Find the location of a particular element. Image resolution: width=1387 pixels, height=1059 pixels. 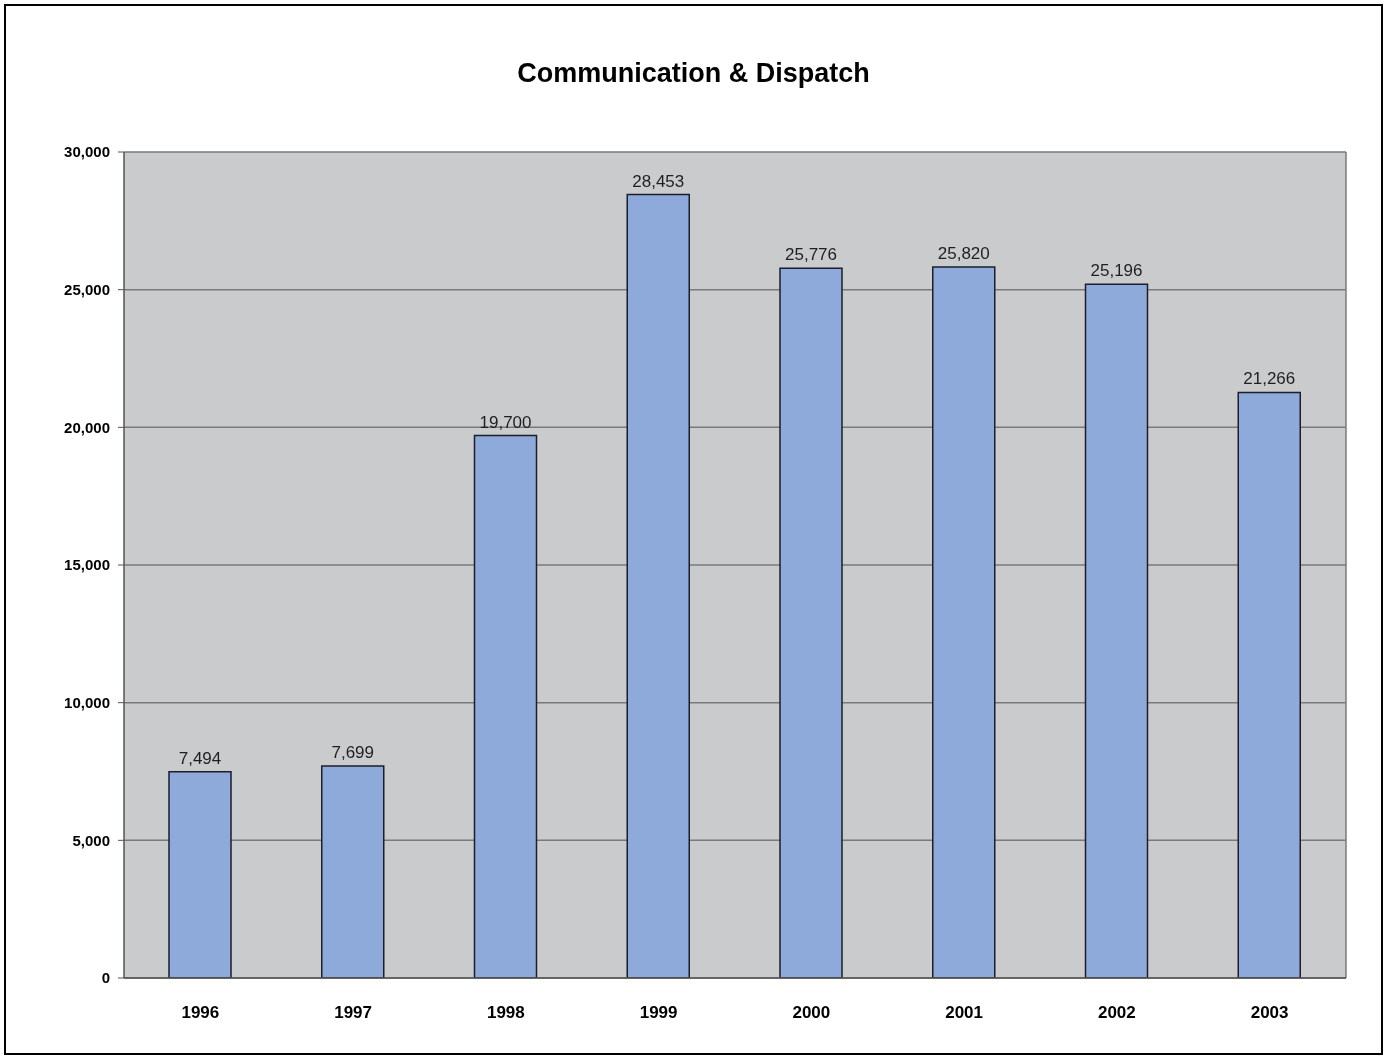

x-tick-label: 1997 is located at coordinates (353, 1013).